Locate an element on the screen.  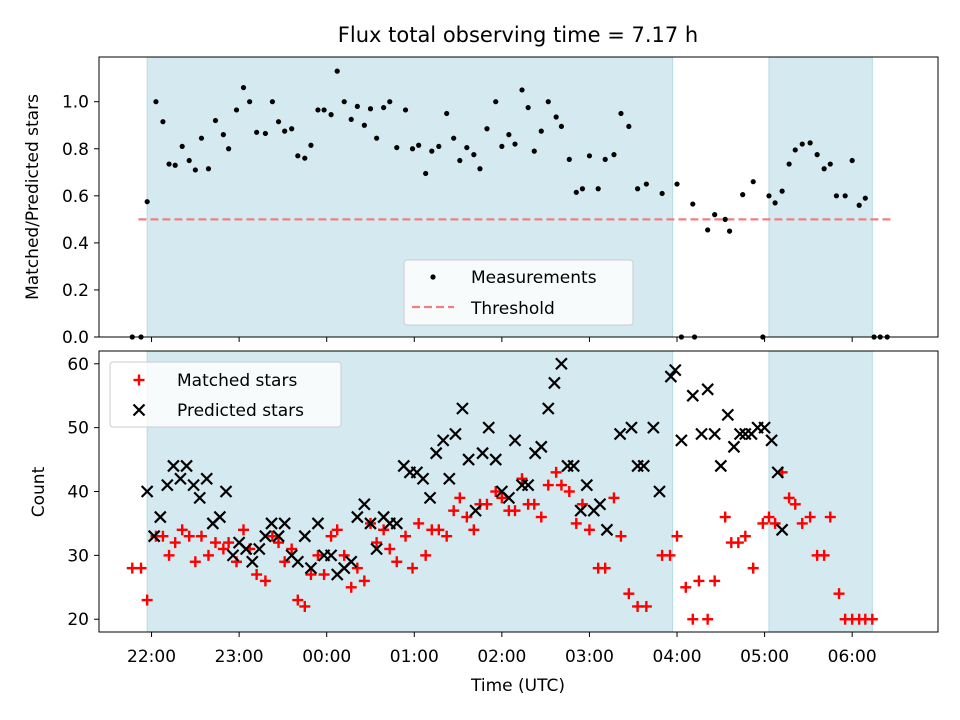
legend-threshold-label: Threshold is located at coordinates (512, 309).